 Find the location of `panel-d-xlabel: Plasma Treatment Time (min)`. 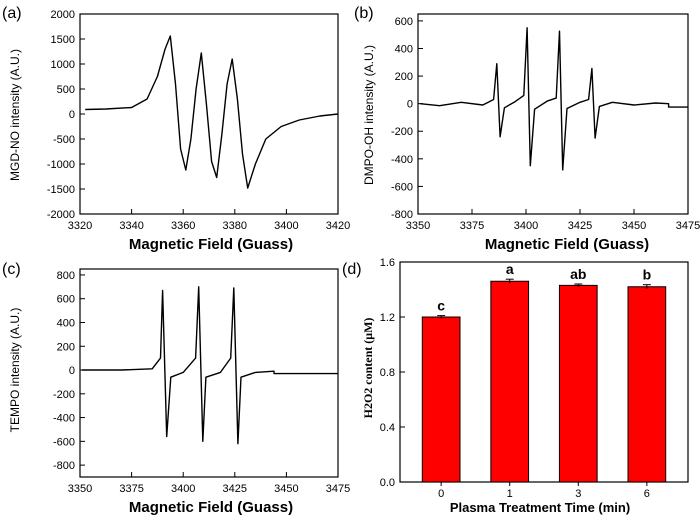

panel-d-xlabel: Plasma Treatment Time (min) is located at coordinates (540, 507).